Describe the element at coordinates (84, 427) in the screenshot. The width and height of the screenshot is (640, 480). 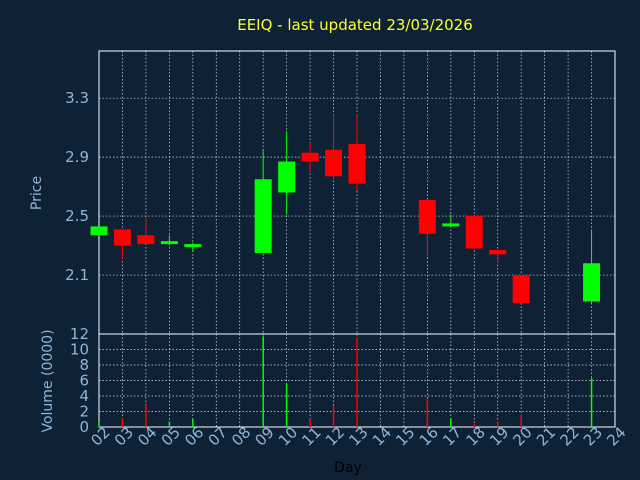
I see `volume-tick-label: 0` at that location.